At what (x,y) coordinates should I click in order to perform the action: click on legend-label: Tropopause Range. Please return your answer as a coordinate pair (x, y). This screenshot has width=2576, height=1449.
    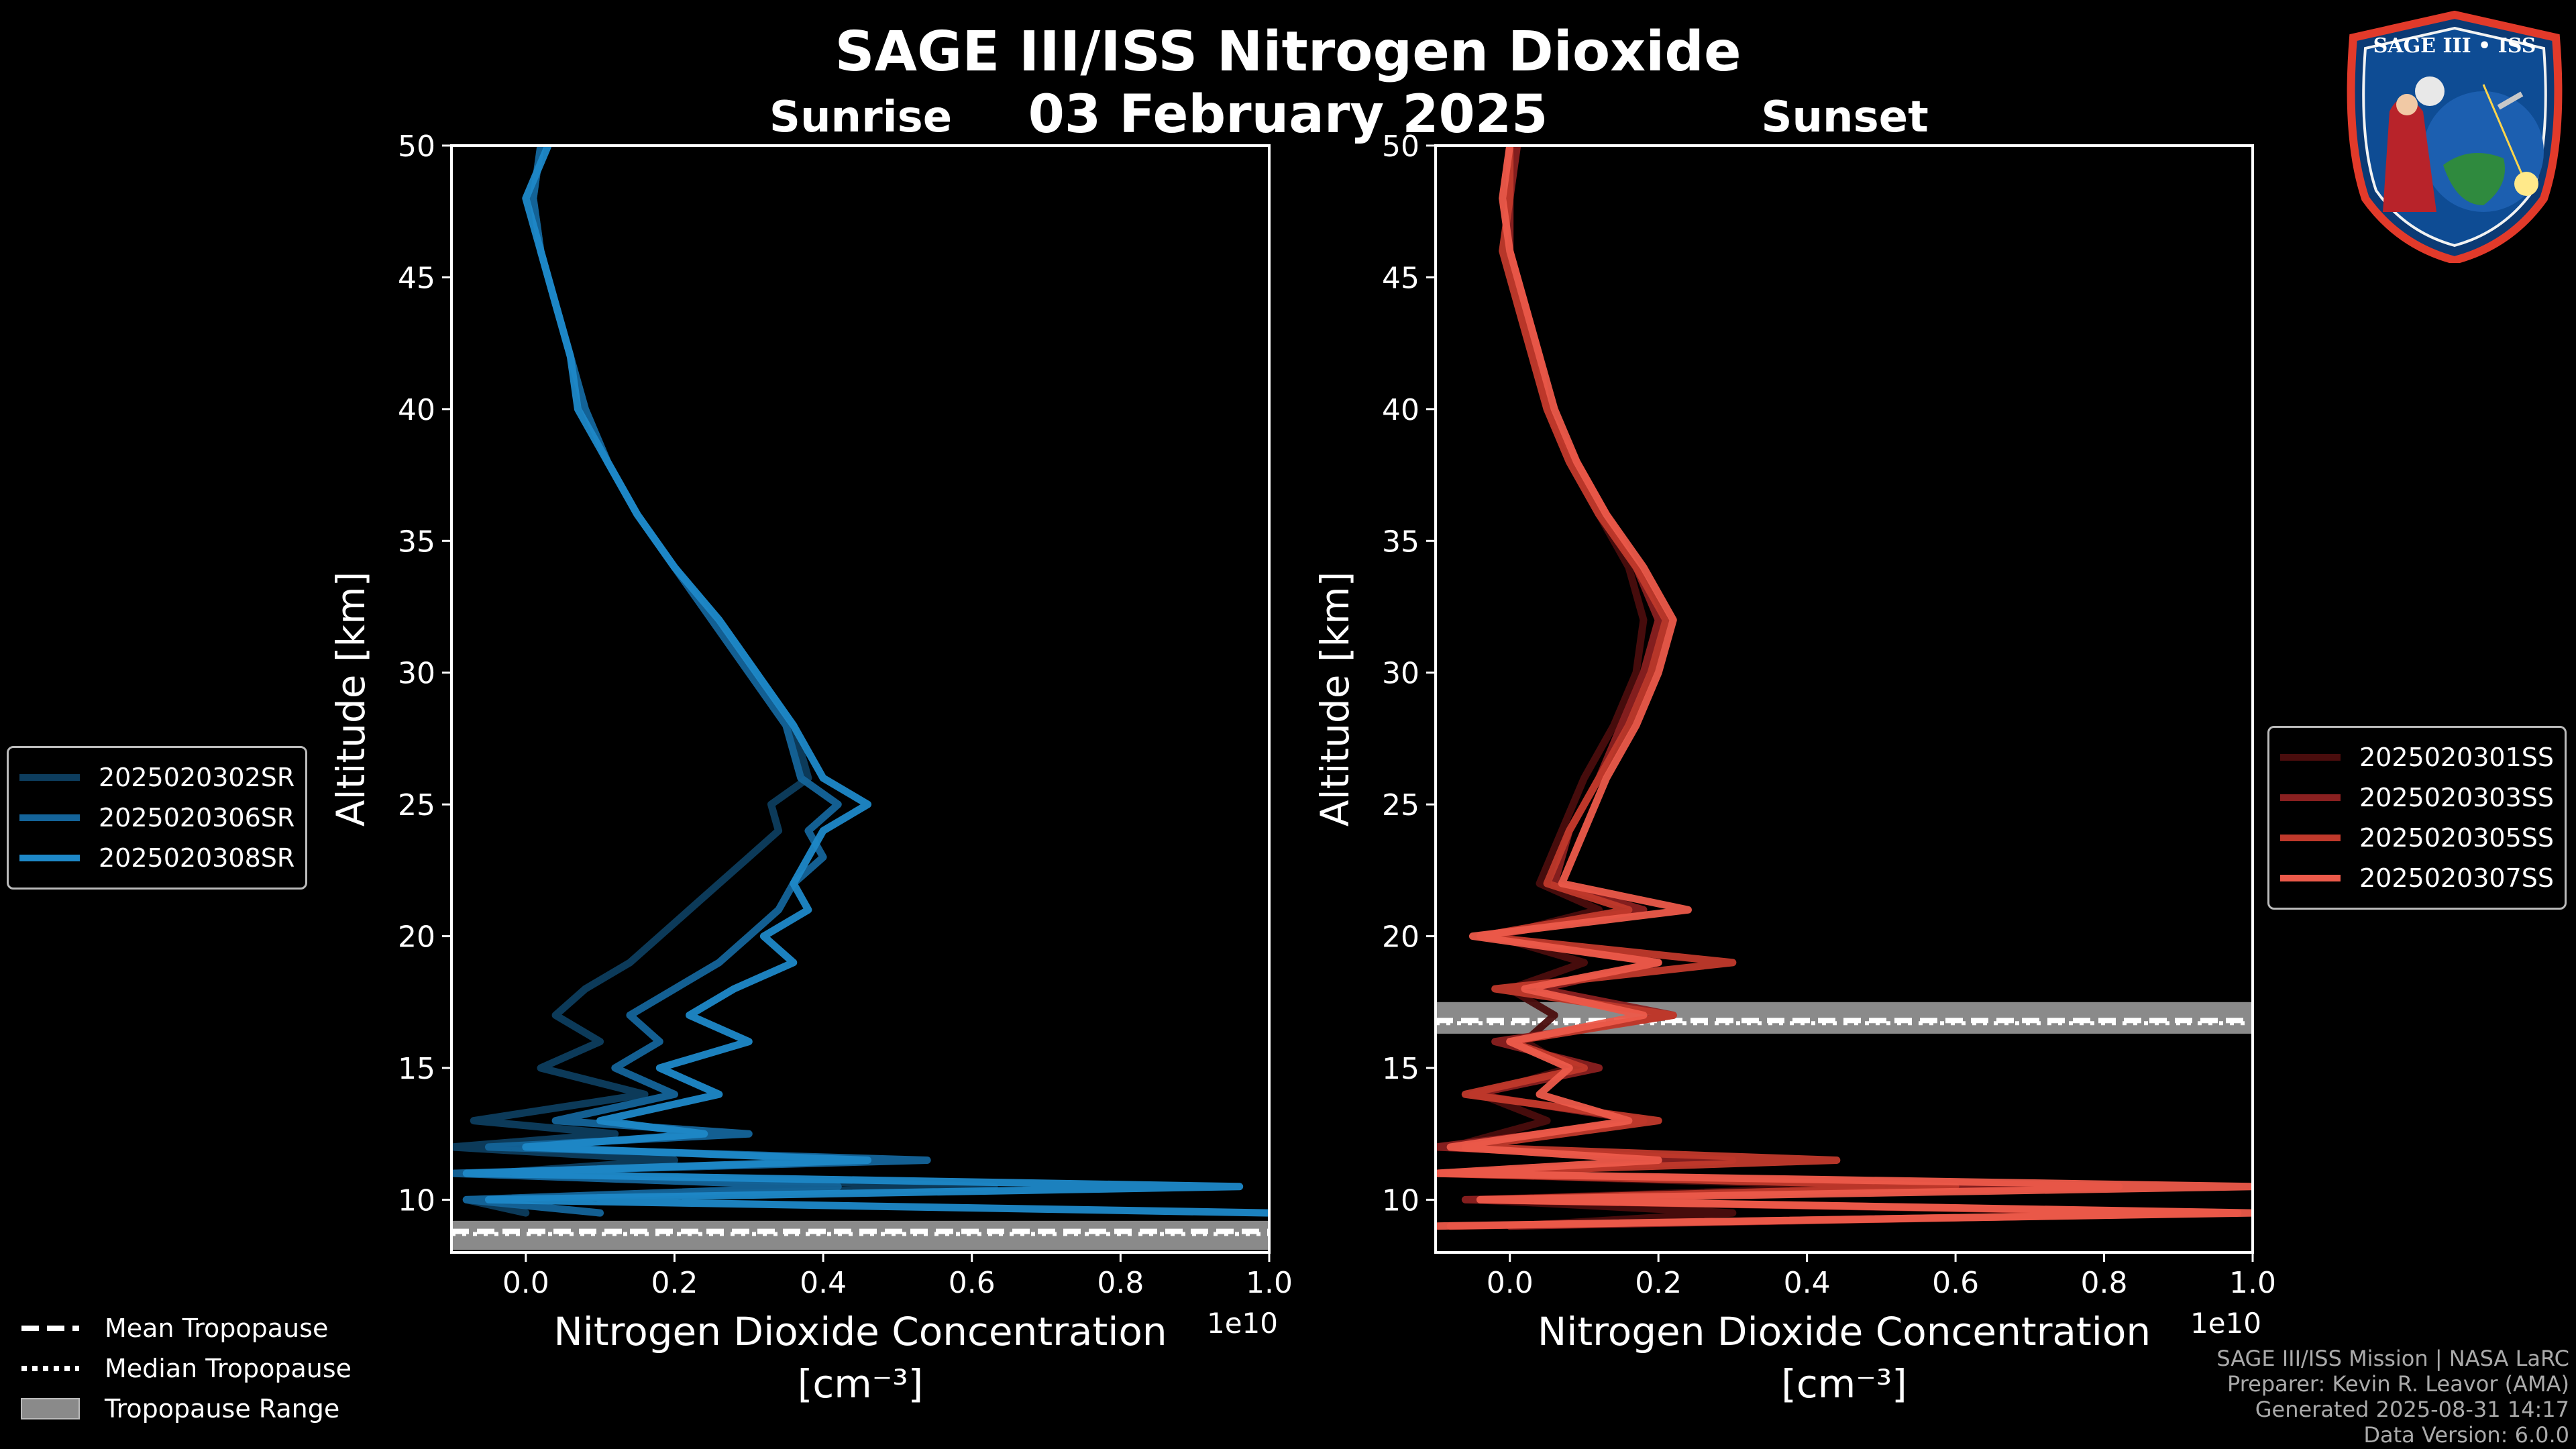
    Looking at the image, I should click on (222, 1409).